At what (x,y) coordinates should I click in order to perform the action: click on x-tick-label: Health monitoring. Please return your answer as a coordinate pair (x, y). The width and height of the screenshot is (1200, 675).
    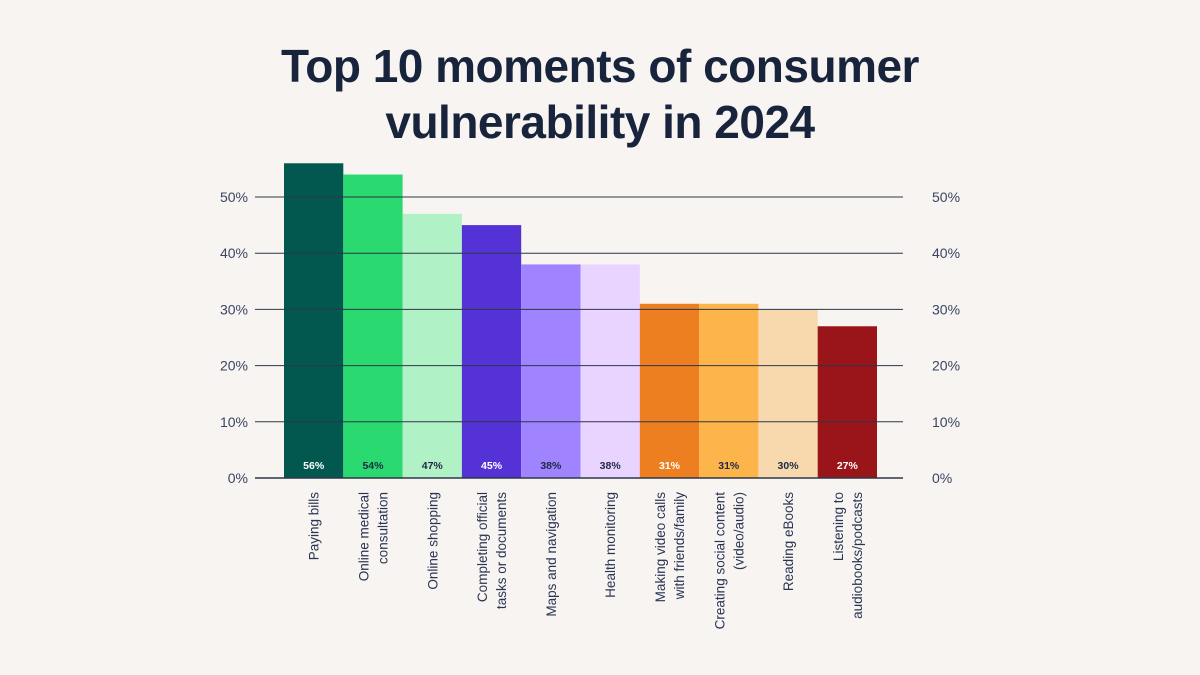
    Looking at the image, I should click on (610, 545).